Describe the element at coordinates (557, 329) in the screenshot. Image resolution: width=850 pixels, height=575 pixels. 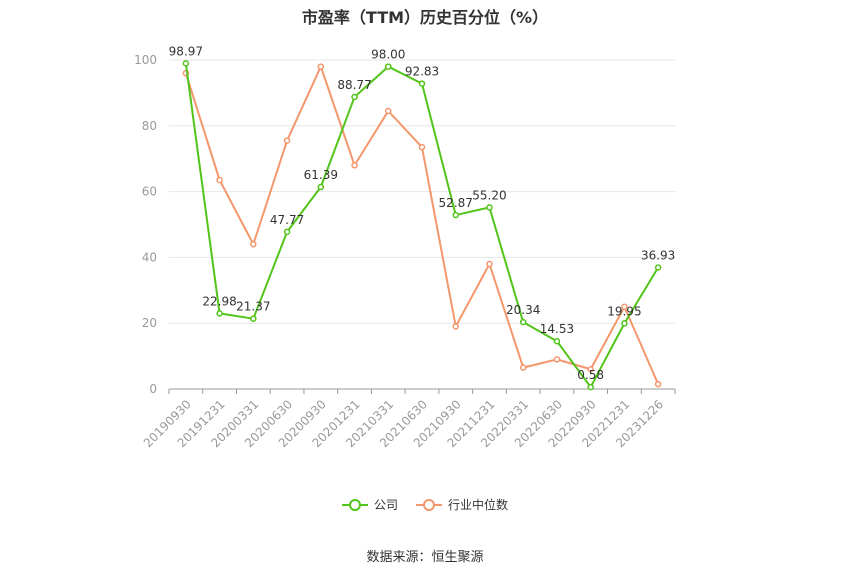
I see `data-label: 14.53` at that location.